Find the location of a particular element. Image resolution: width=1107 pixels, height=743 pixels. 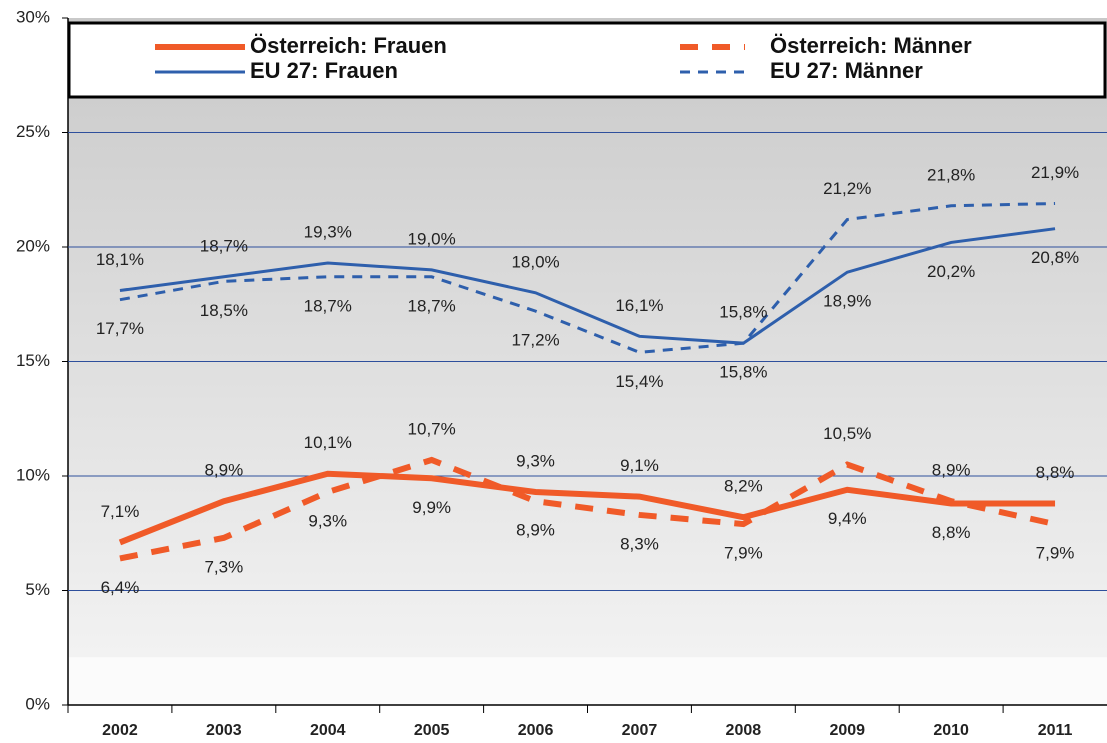

data-label: 17,7% is located at coordinates (120, 328).